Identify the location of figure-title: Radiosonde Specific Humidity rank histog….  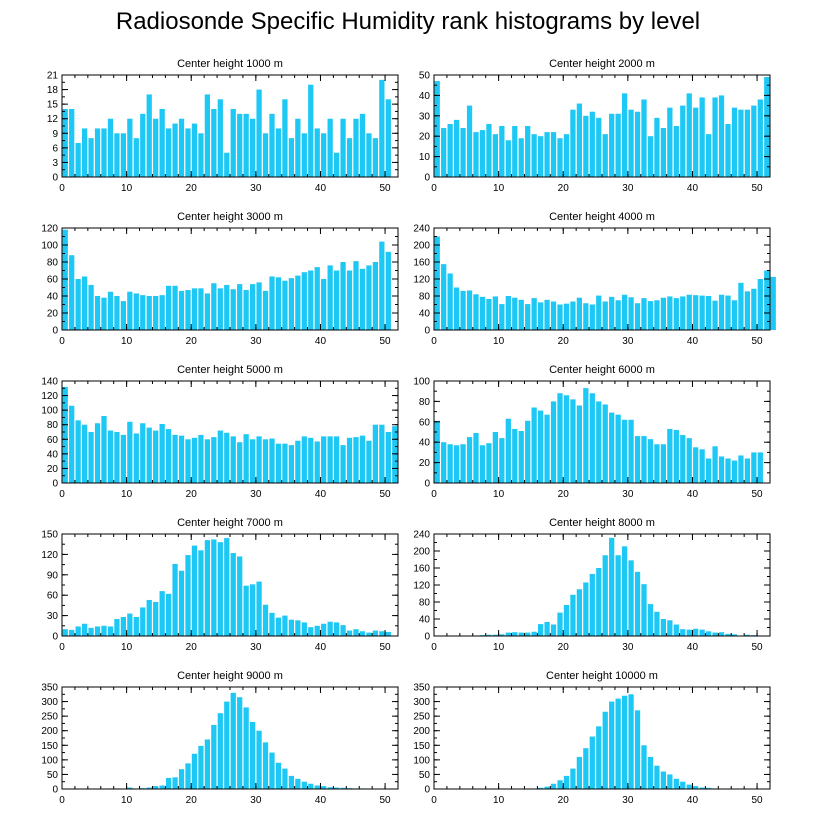
(408, 21).